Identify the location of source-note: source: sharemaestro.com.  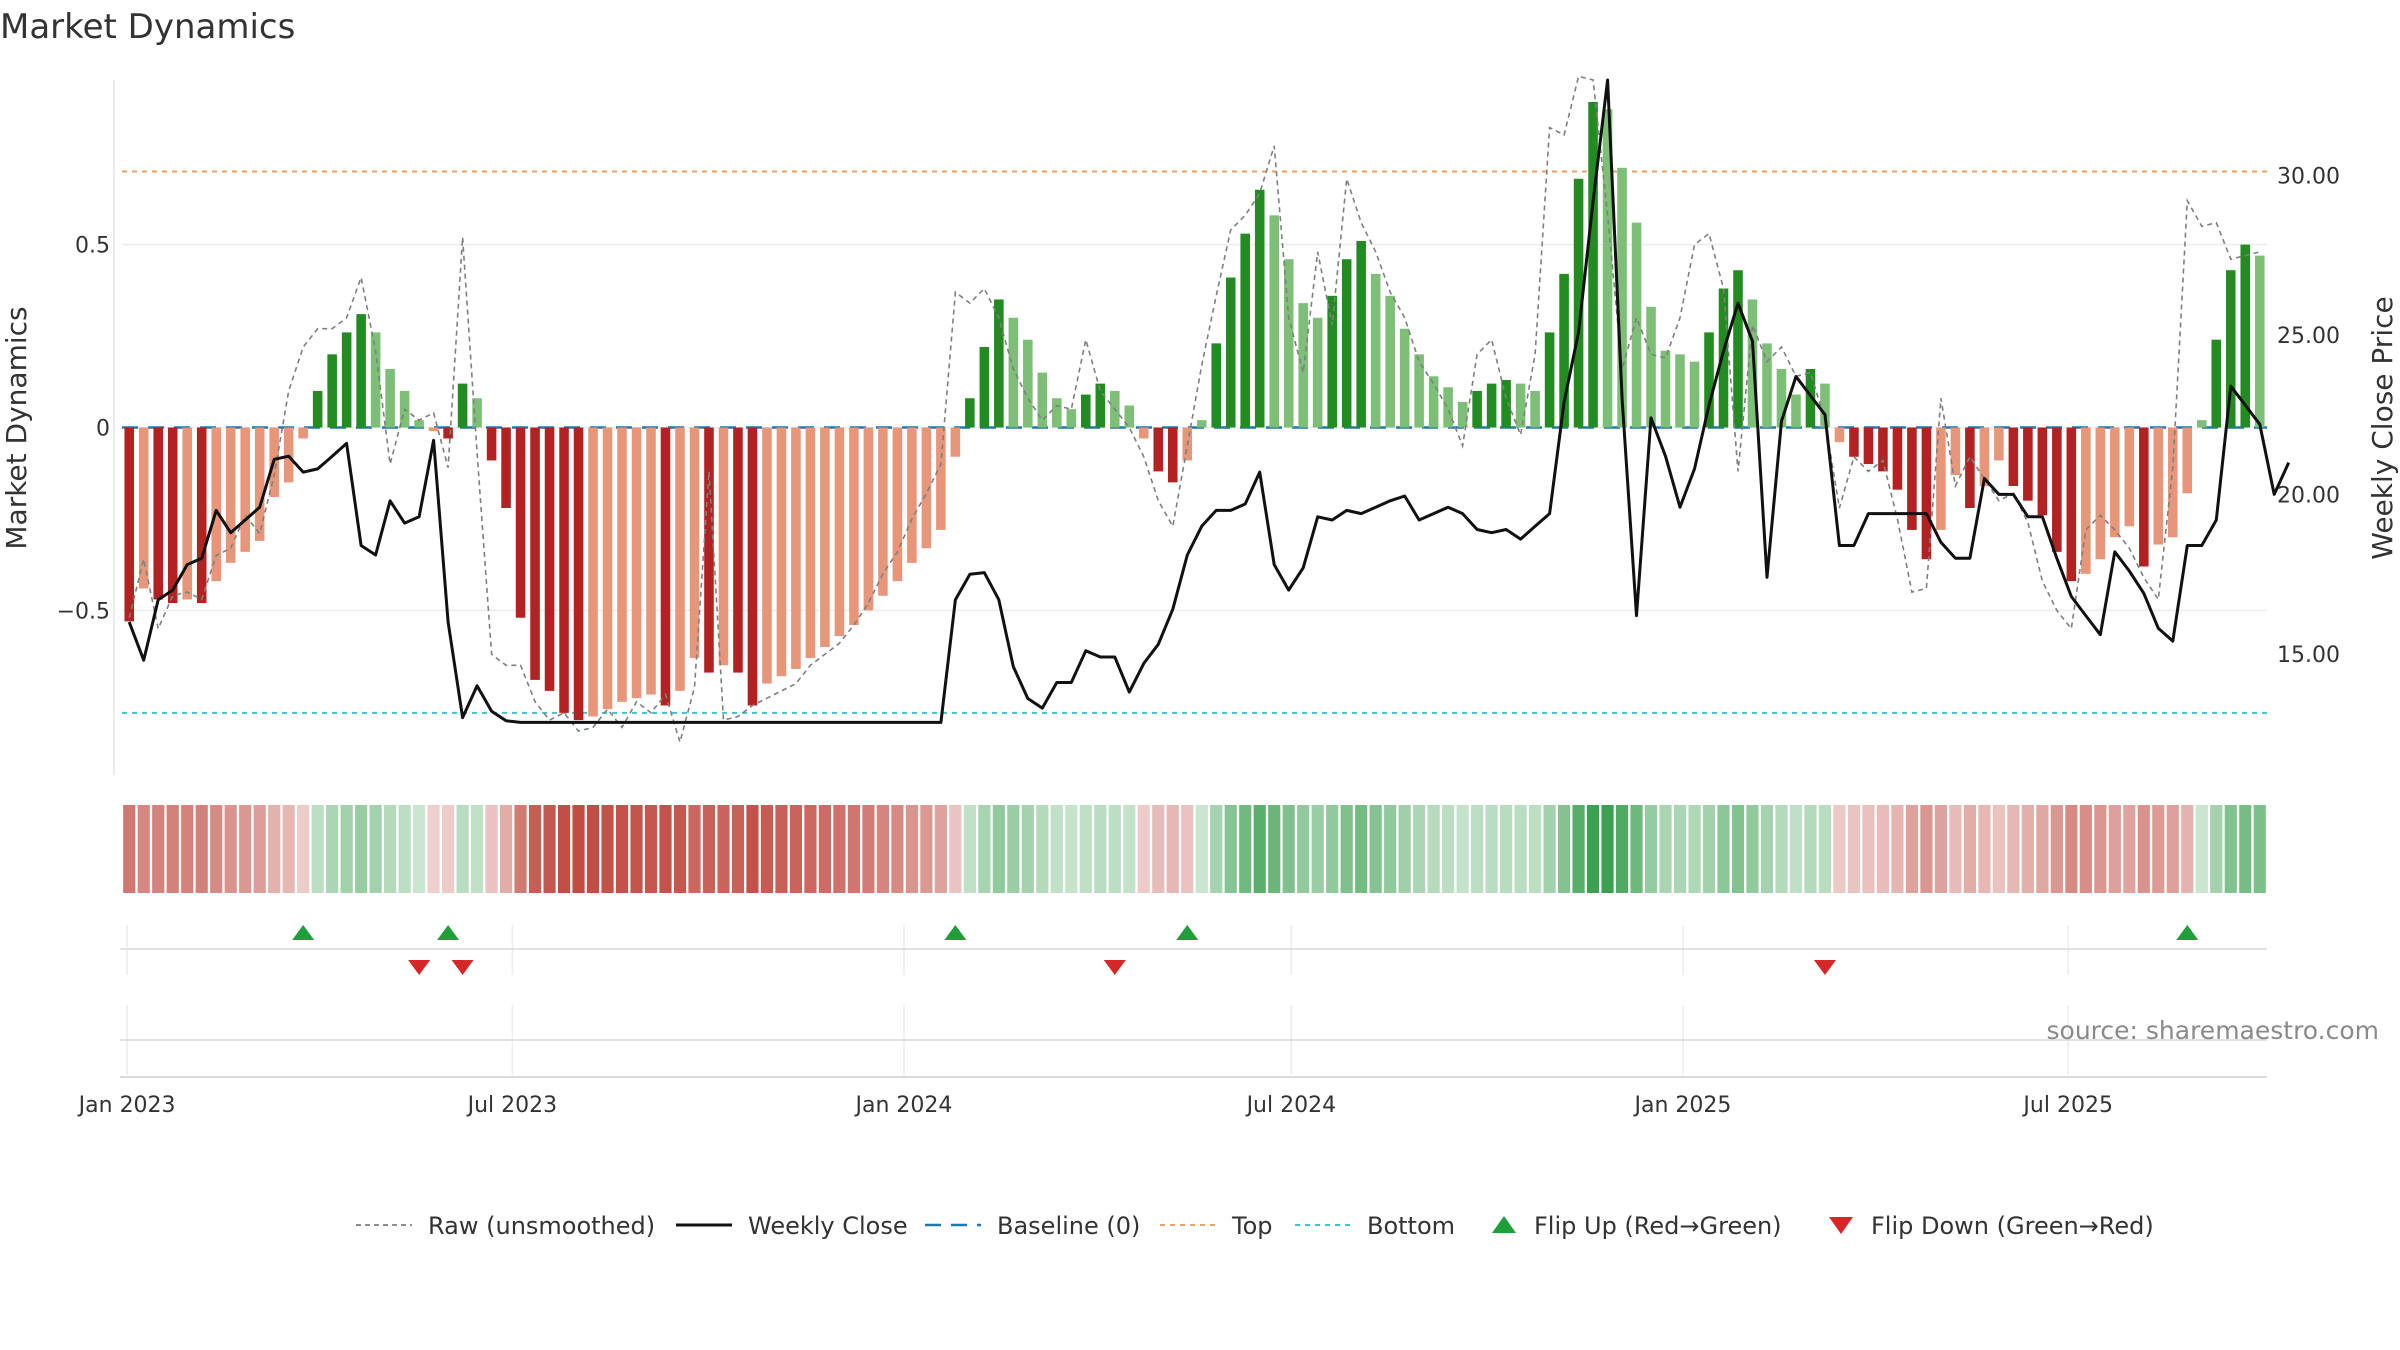
(2213, 1030).